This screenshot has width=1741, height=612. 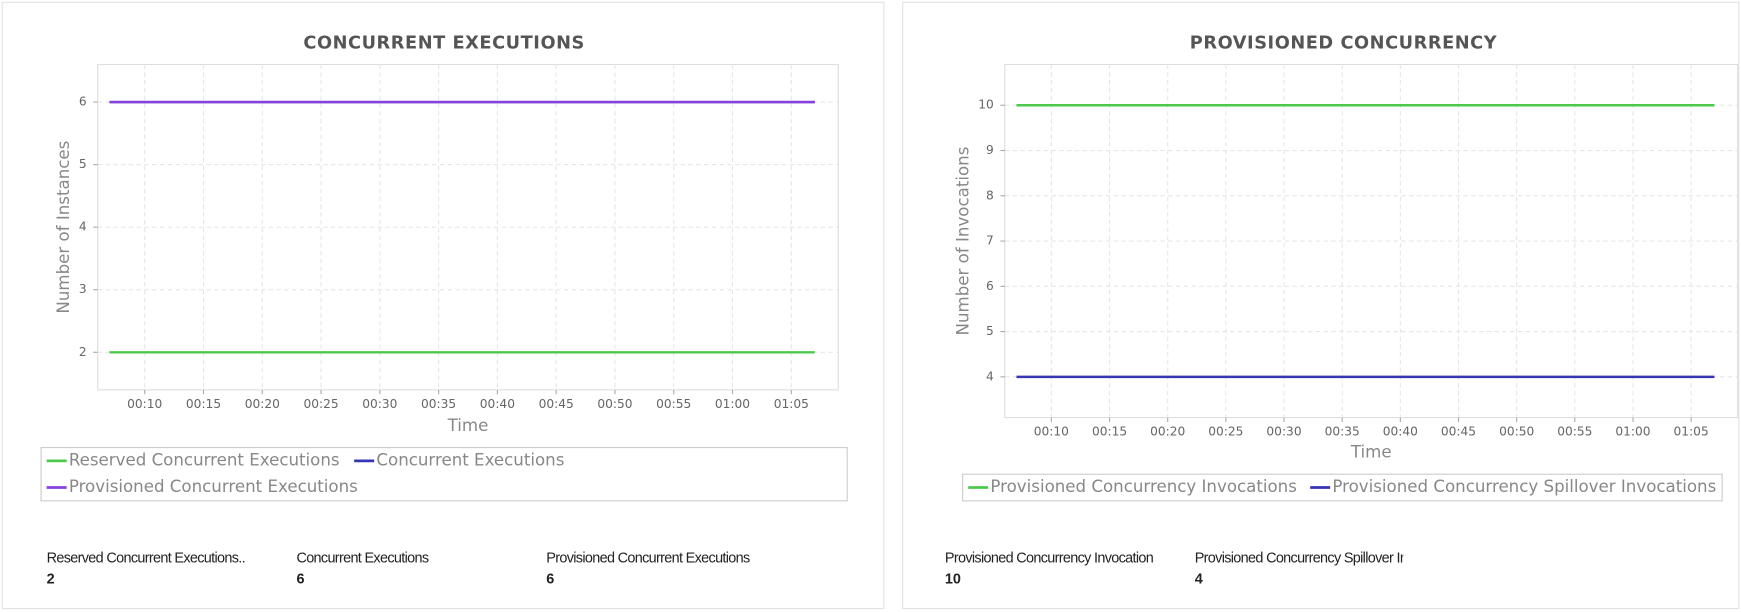 I want to click on y-tick-label: 2, so click(x=83, y=352).